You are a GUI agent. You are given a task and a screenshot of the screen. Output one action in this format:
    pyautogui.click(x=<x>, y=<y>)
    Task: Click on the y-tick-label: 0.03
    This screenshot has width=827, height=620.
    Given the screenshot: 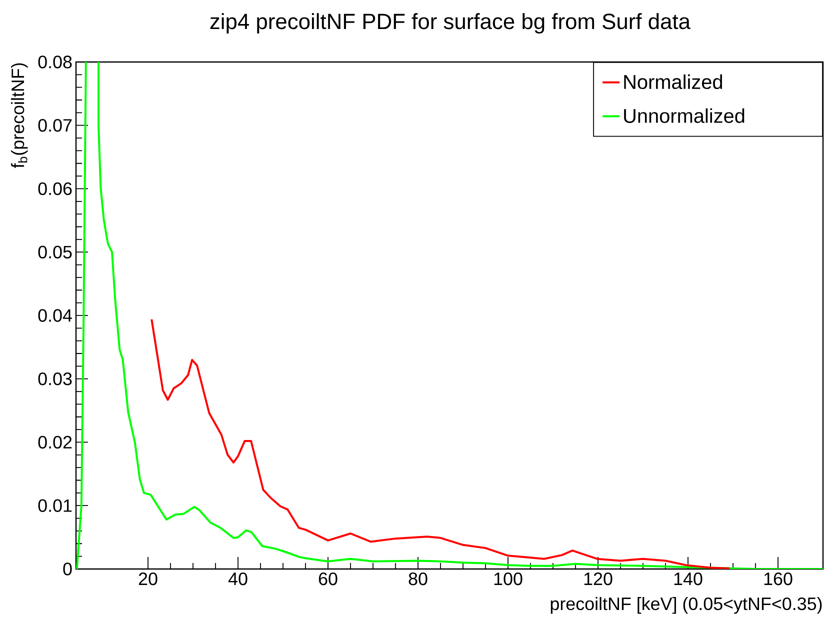 What is the action you would take?
    pyautogui.click(x=55, y=379)
    